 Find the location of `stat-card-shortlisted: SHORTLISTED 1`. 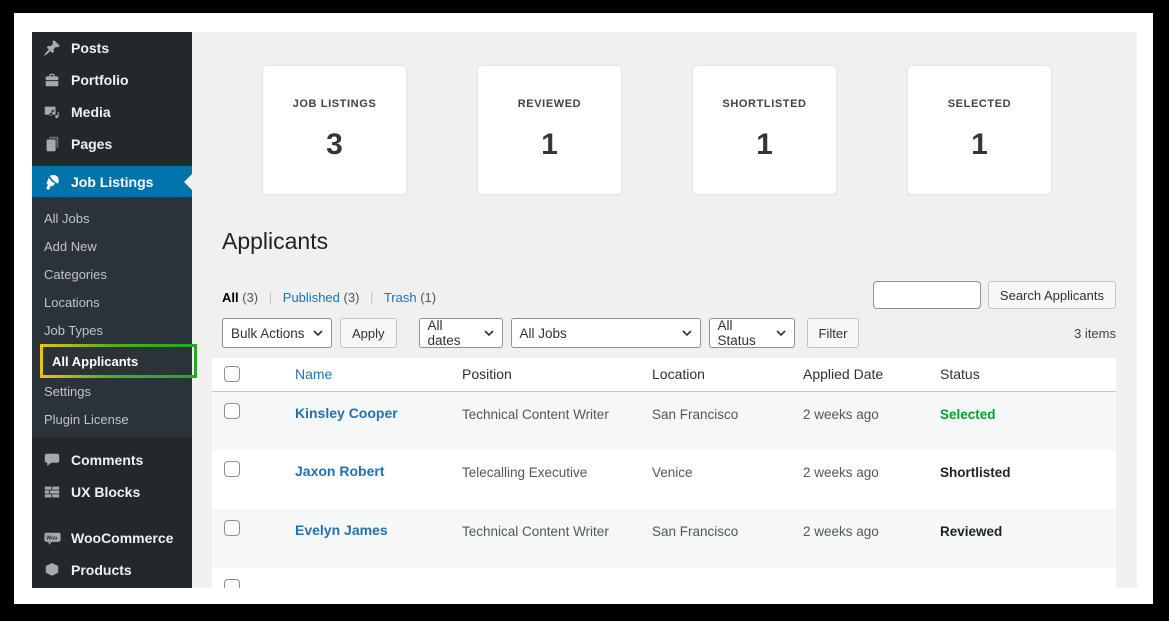

stat-card-shortlisted: SHORTLISTED 1 is located at coordinates (764, 130).